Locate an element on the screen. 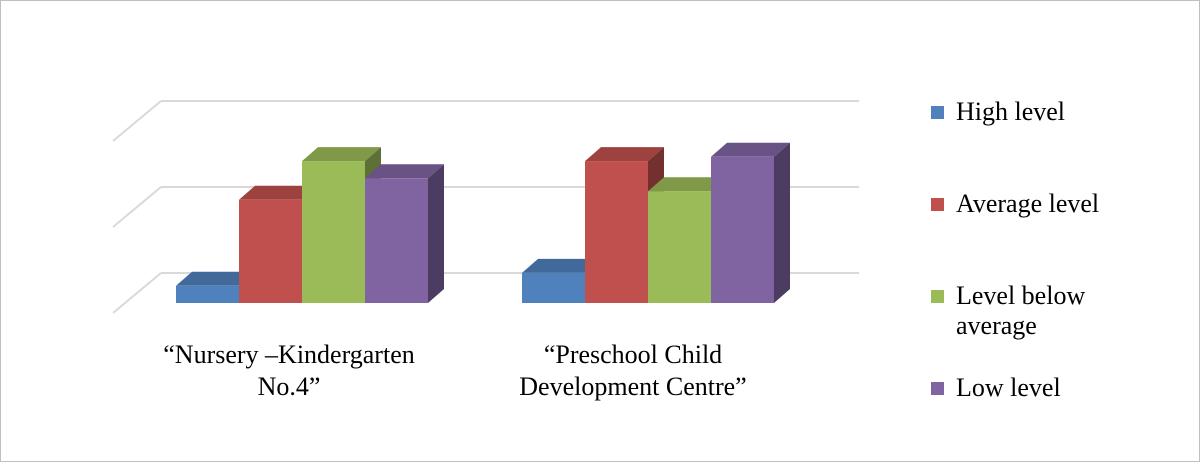 This screenshot has height=462, width=1200. legend-item-high: High level is located at coordinates (1043, 112).